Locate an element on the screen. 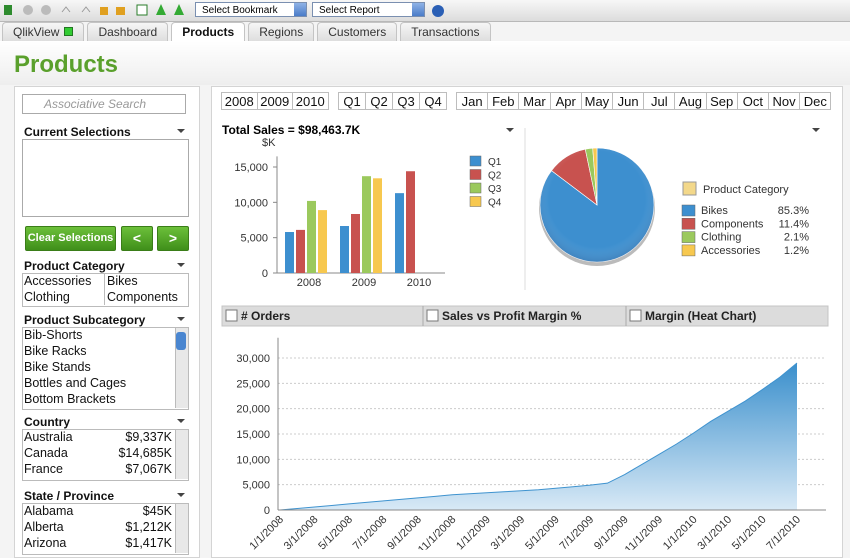 Image resolution: width=850 pixels, height=558 pixels. list-item: Bikes is located at coordinates (122, 281).